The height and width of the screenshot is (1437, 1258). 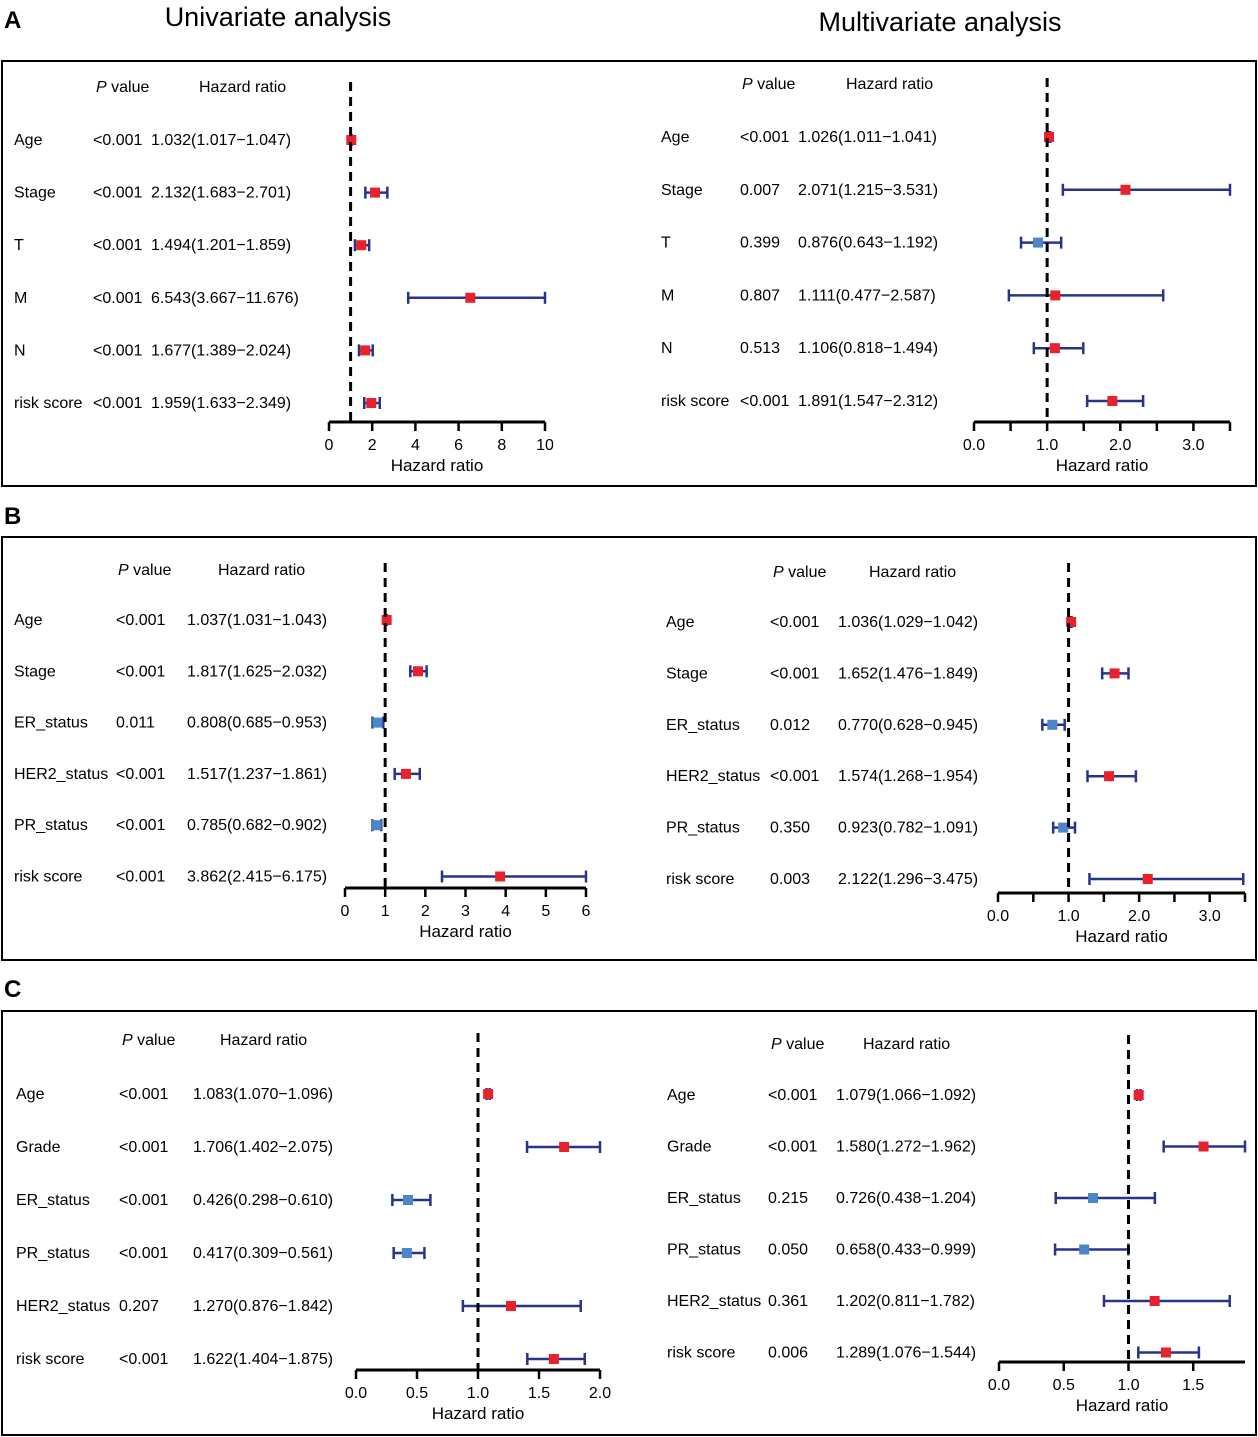 What do you see at coordinates (263, 1094) in the screenshot?
I see `row-hazard-ratio: 1.083(1.070−1.096)` at bounding box center [263, 1094].